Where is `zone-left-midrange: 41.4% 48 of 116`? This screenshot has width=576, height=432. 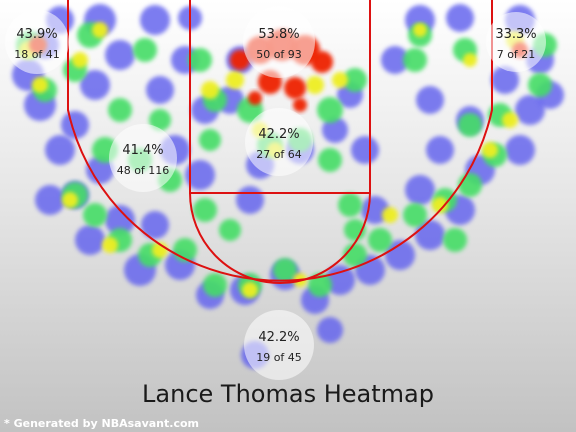 zone-left-midrange: 41.4% 48 of 116 is located at coordinates (143, 158).